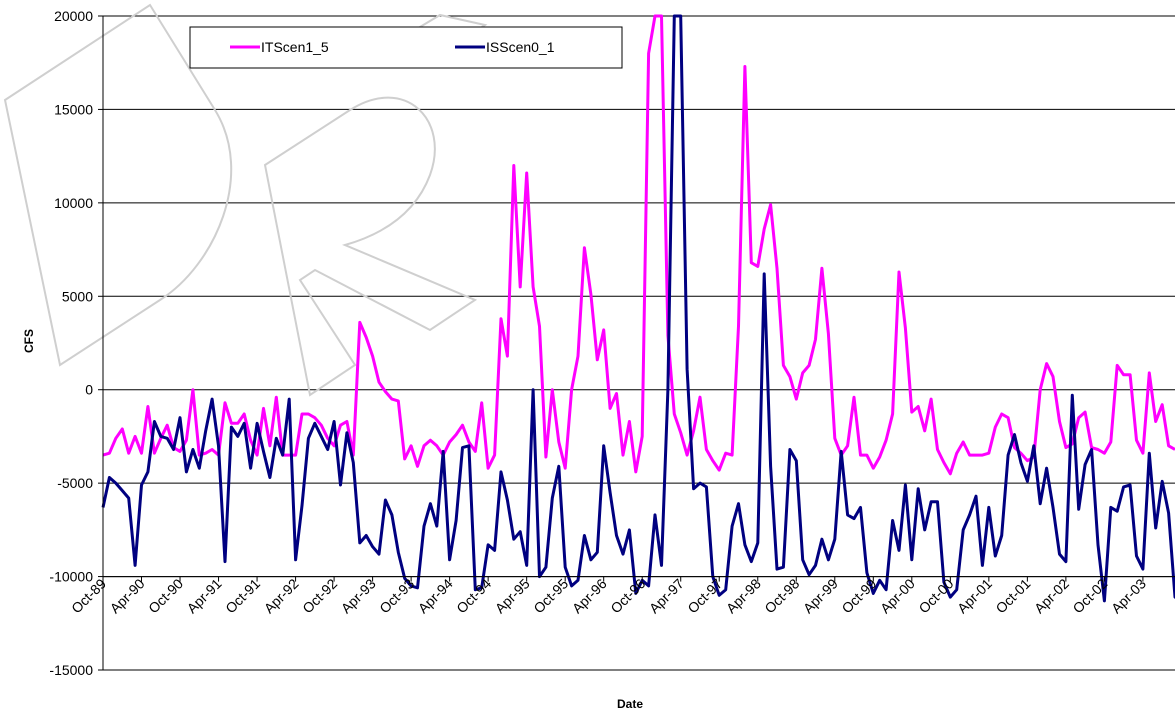  I want to click on x-tick-label: Apr-01, so click(974, 595).